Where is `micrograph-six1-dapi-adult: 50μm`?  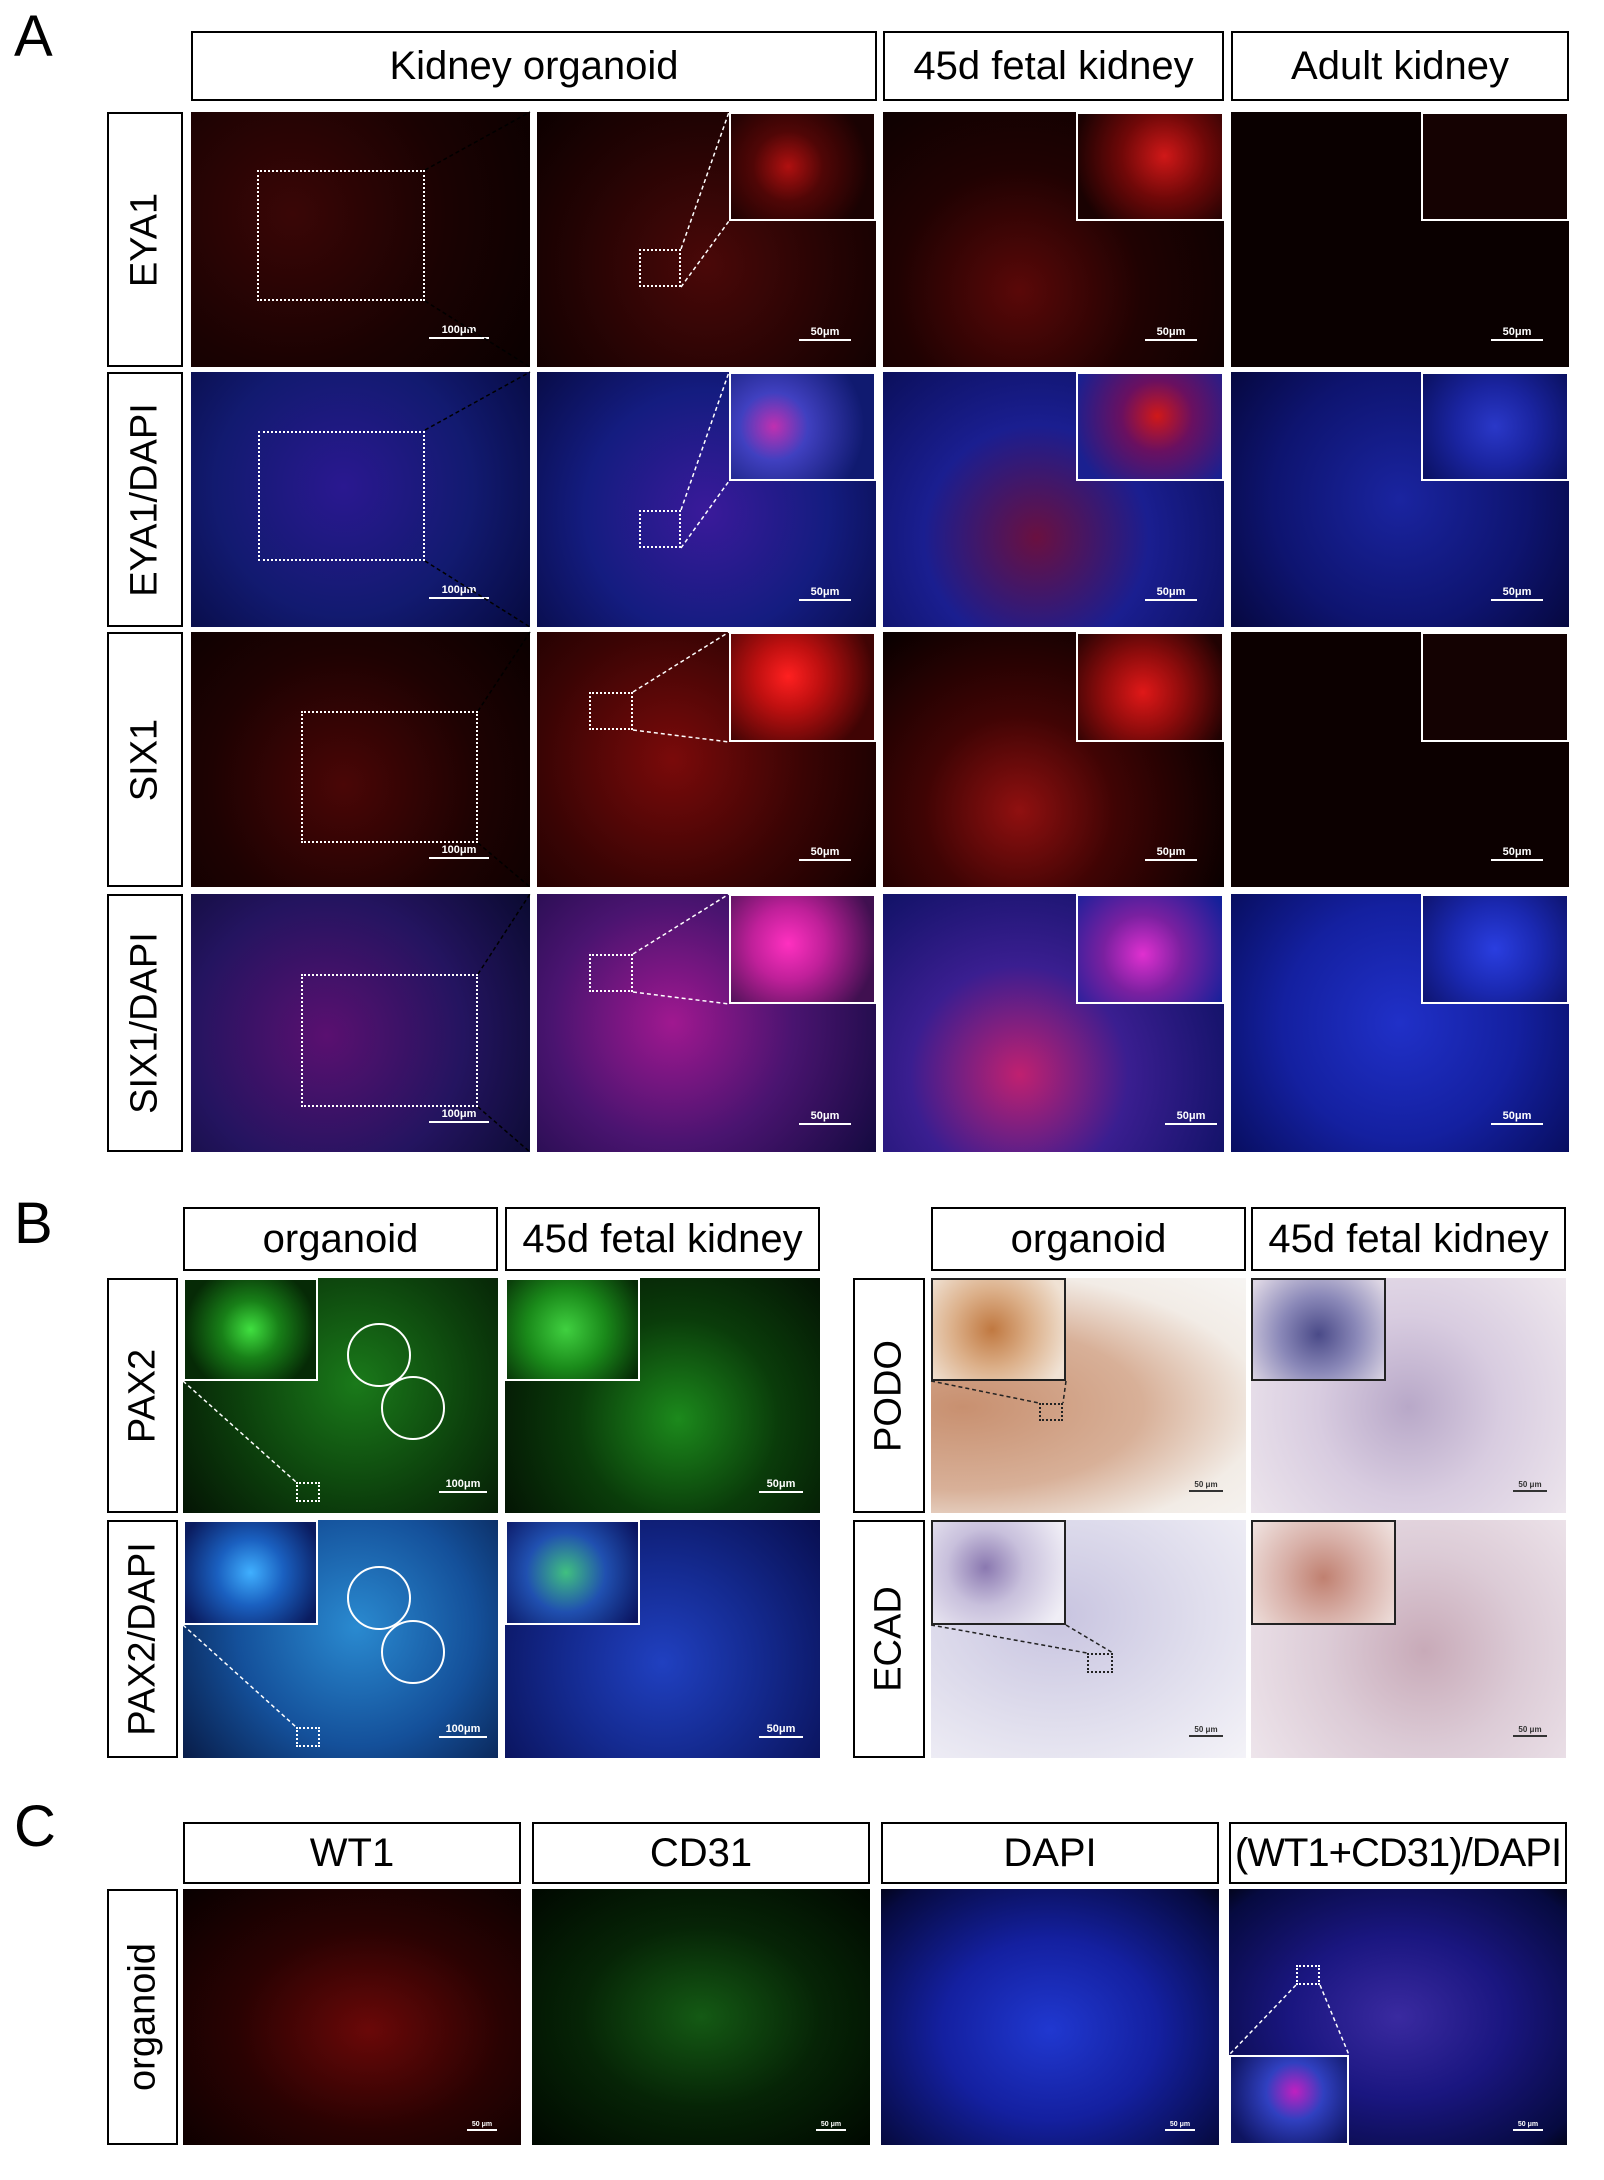 micrograph-six1-dapi-adult: 50μm is located at coordinates (1400, 1023).